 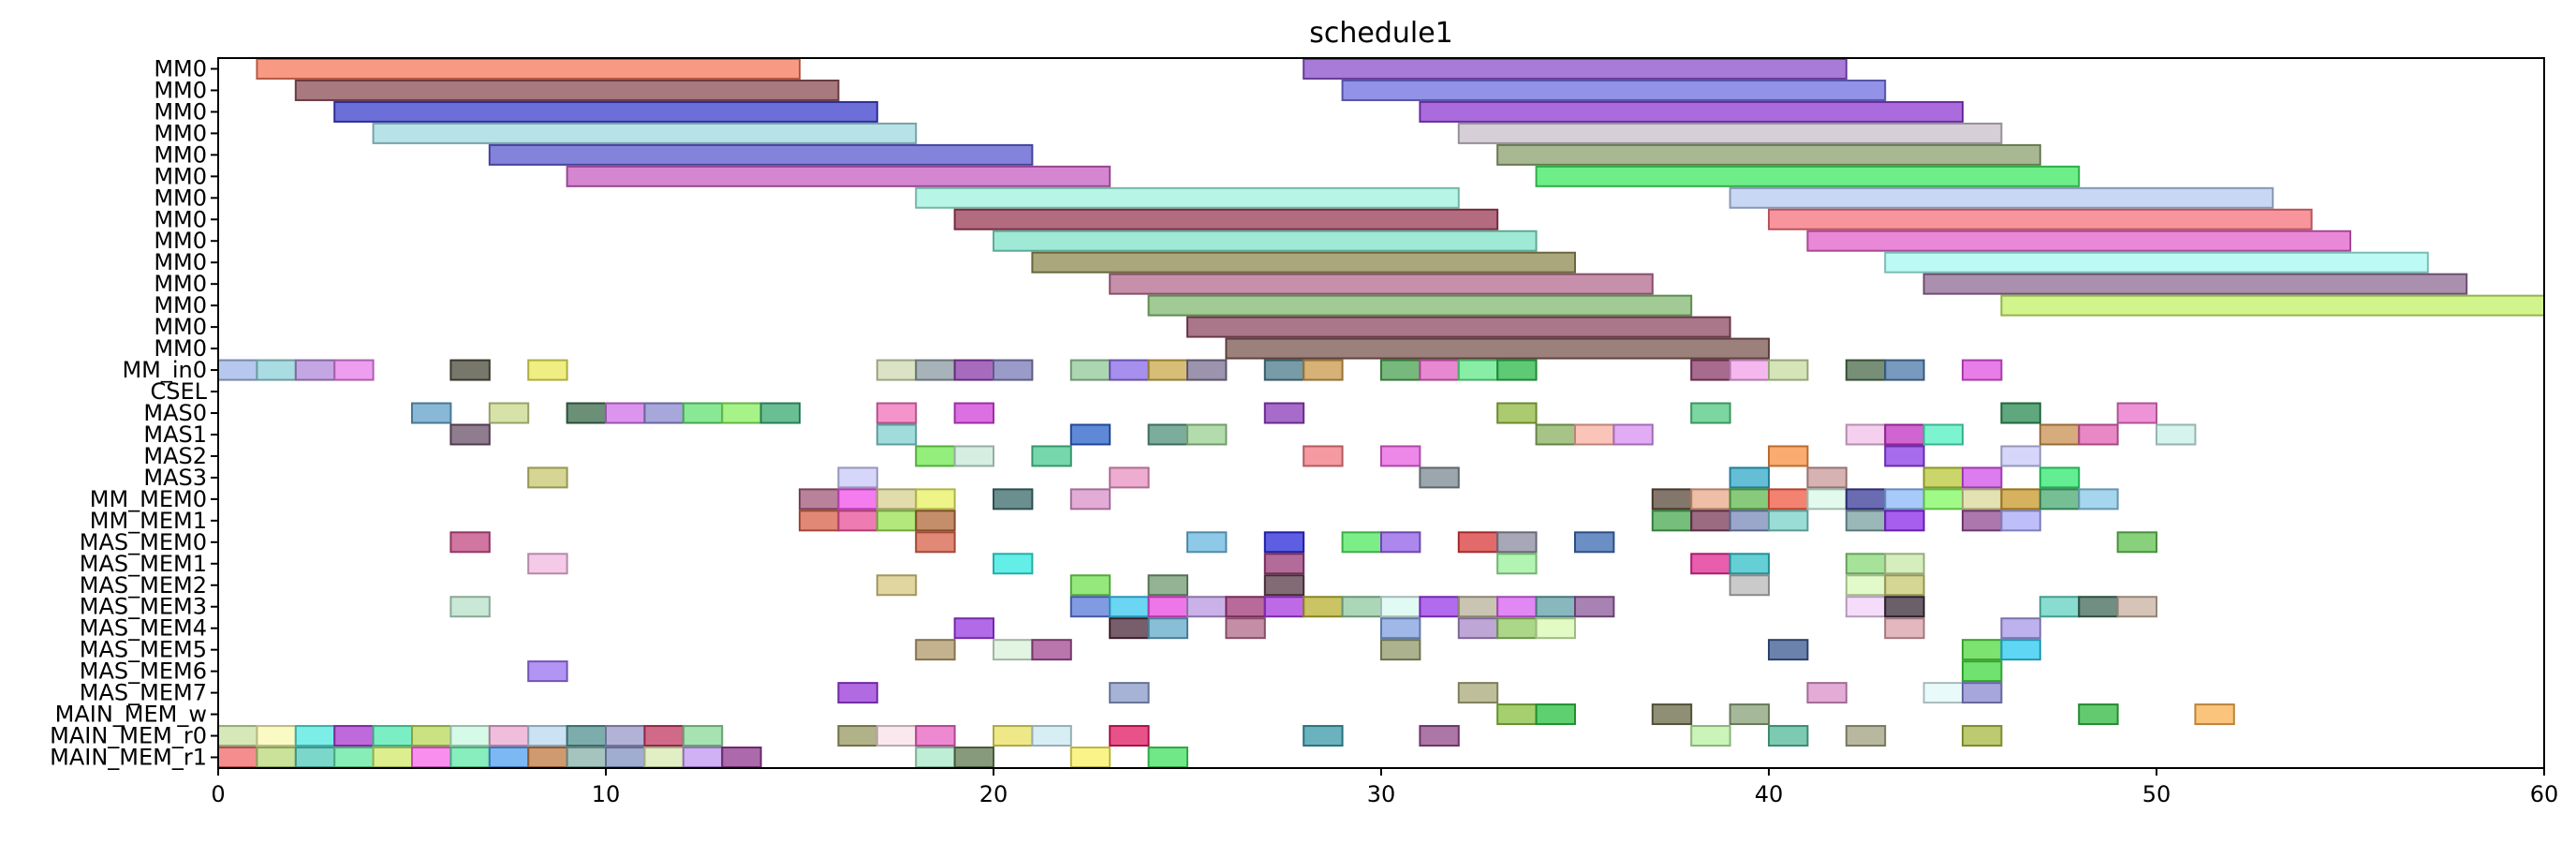 I want to click on y-tick-label: CSEL, so click(x=178, y=391).